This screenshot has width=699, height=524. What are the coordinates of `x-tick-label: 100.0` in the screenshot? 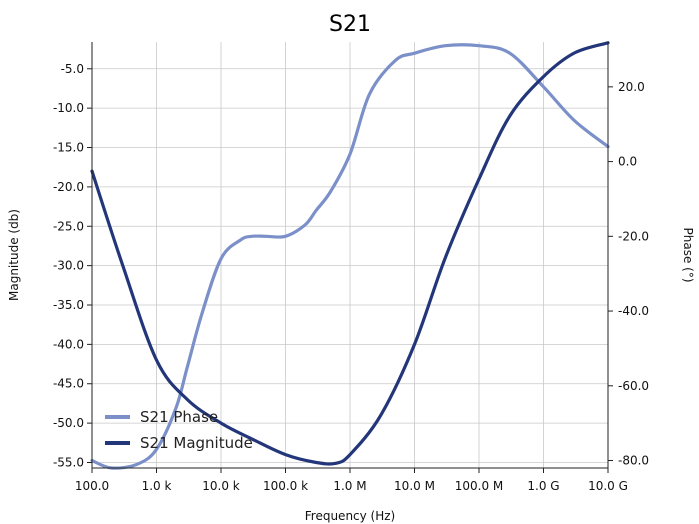 It's located at (92, 486).